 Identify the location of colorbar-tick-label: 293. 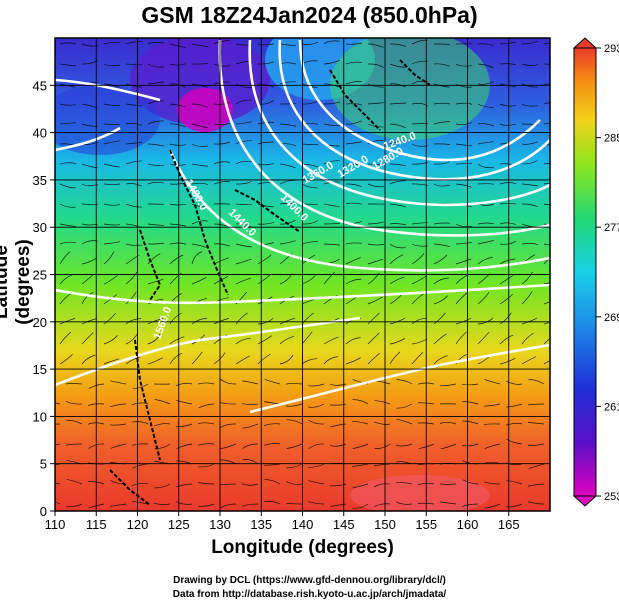
(611, 49).